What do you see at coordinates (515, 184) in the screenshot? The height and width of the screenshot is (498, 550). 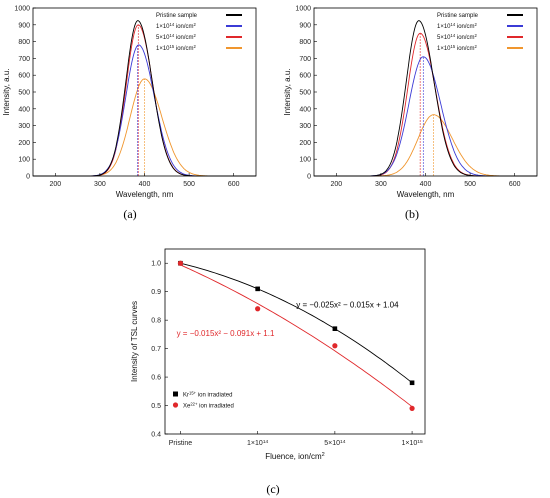 I see `b-xtick-label-4: 600` at bounding box center [515, 184].